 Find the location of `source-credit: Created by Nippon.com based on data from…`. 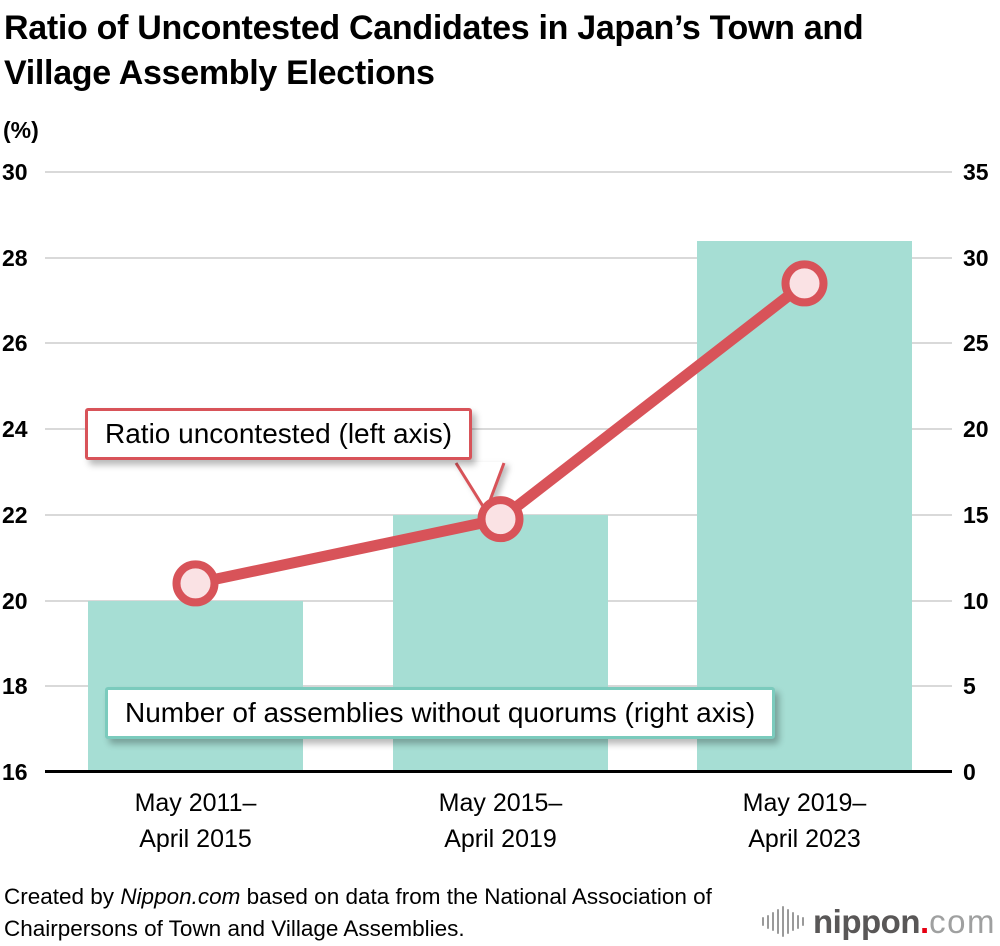

source-credit: Created by Nippon.com based on data from… is located at coordinates (376, 913).